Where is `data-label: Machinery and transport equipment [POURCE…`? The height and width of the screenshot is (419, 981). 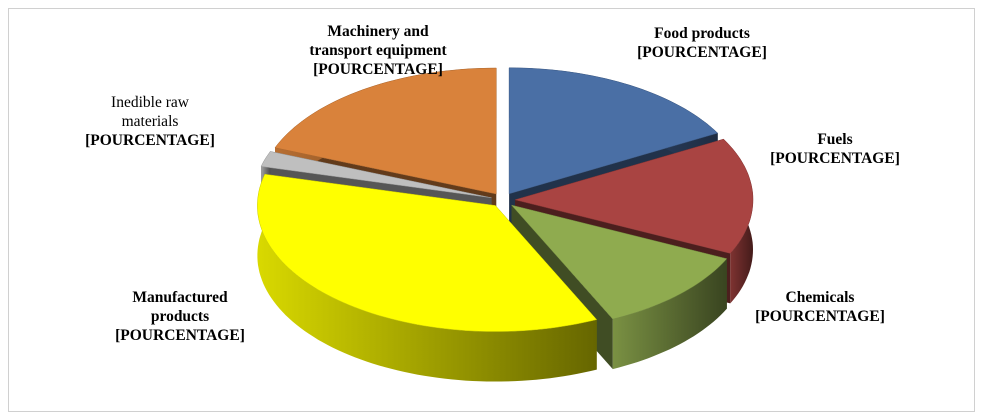 data-label: Machinery and transport equipment [POURCE… is located at coordinates (378, 50).